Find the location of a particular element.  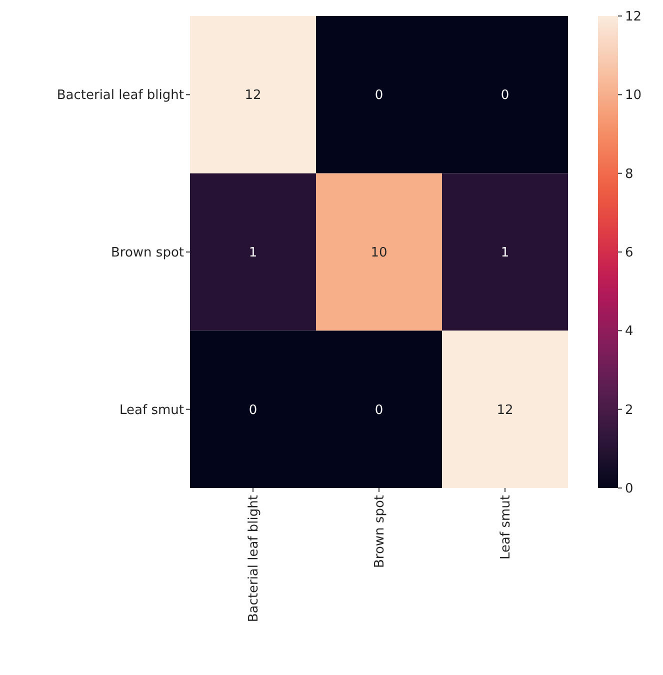

color-bar-label: 6 is located at coordinates (629, 253).